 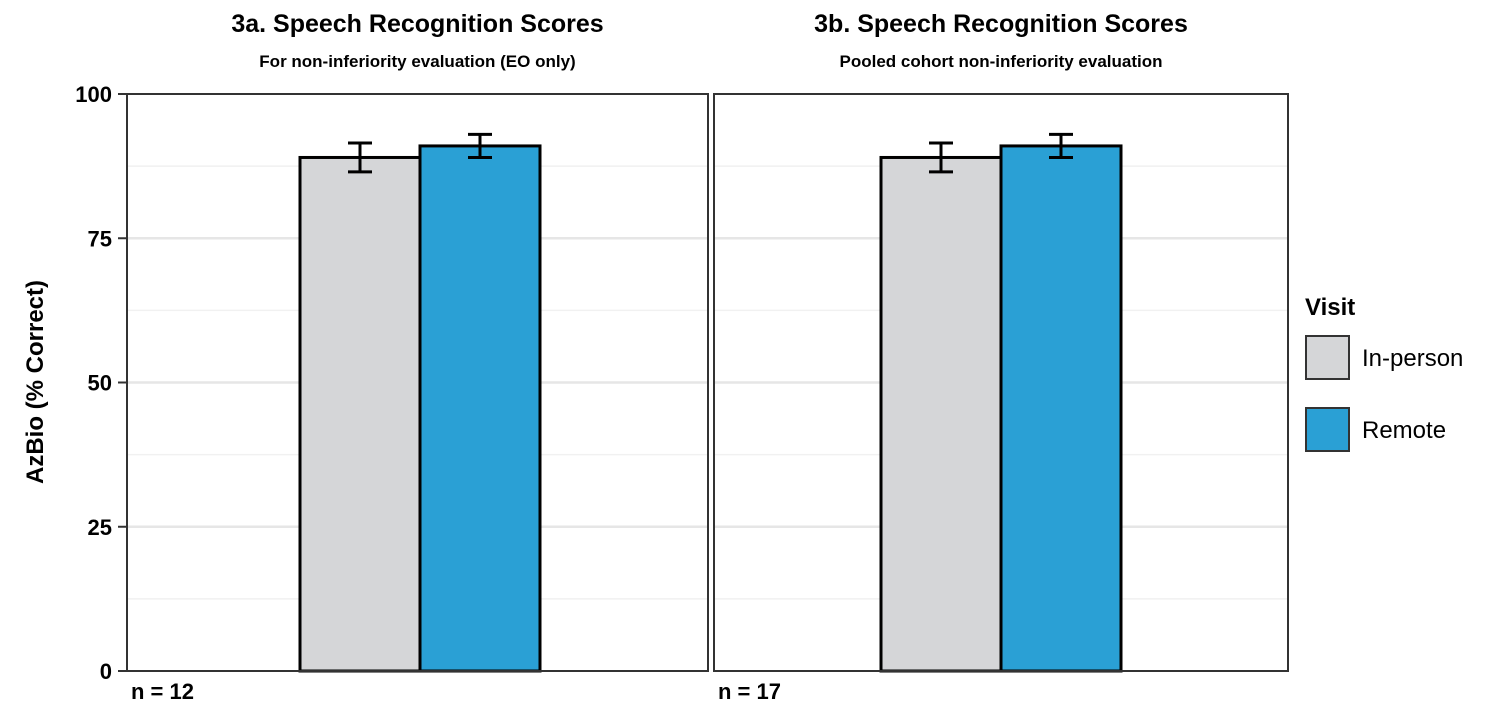 I want to click on legend-label-remote: Remote, so click(x=1404, y=430).